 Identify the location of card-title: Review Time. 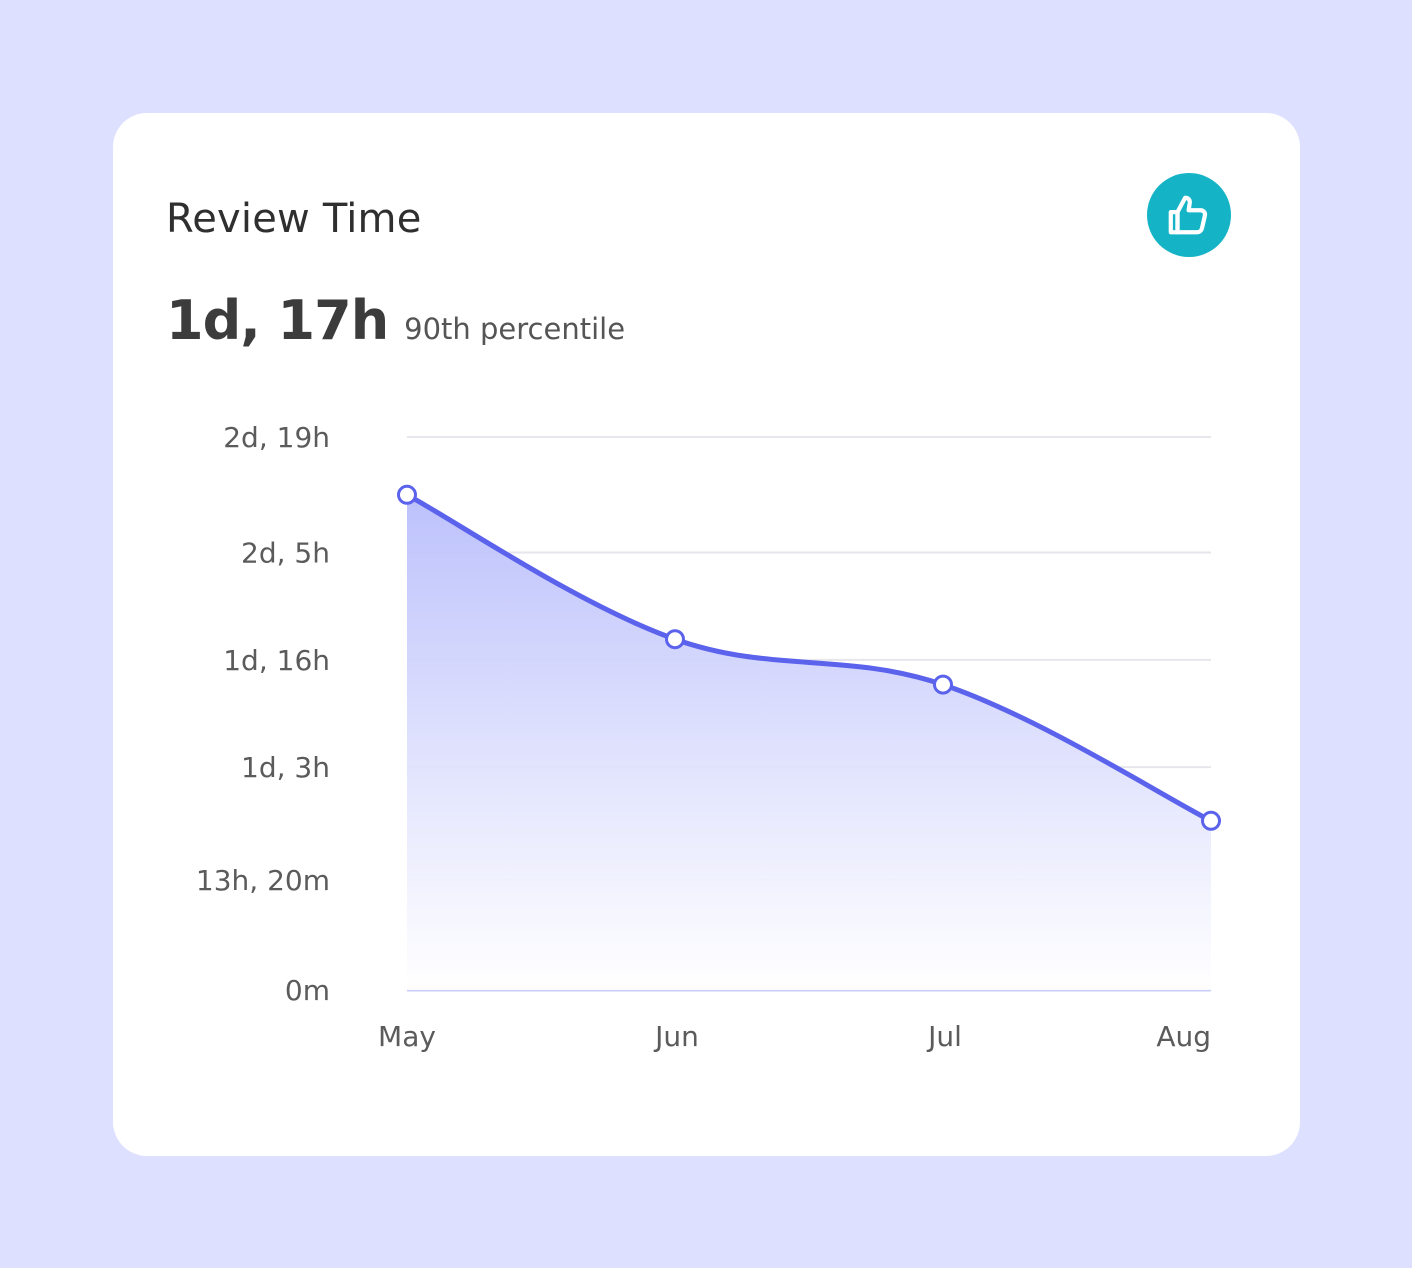
(294, 219).